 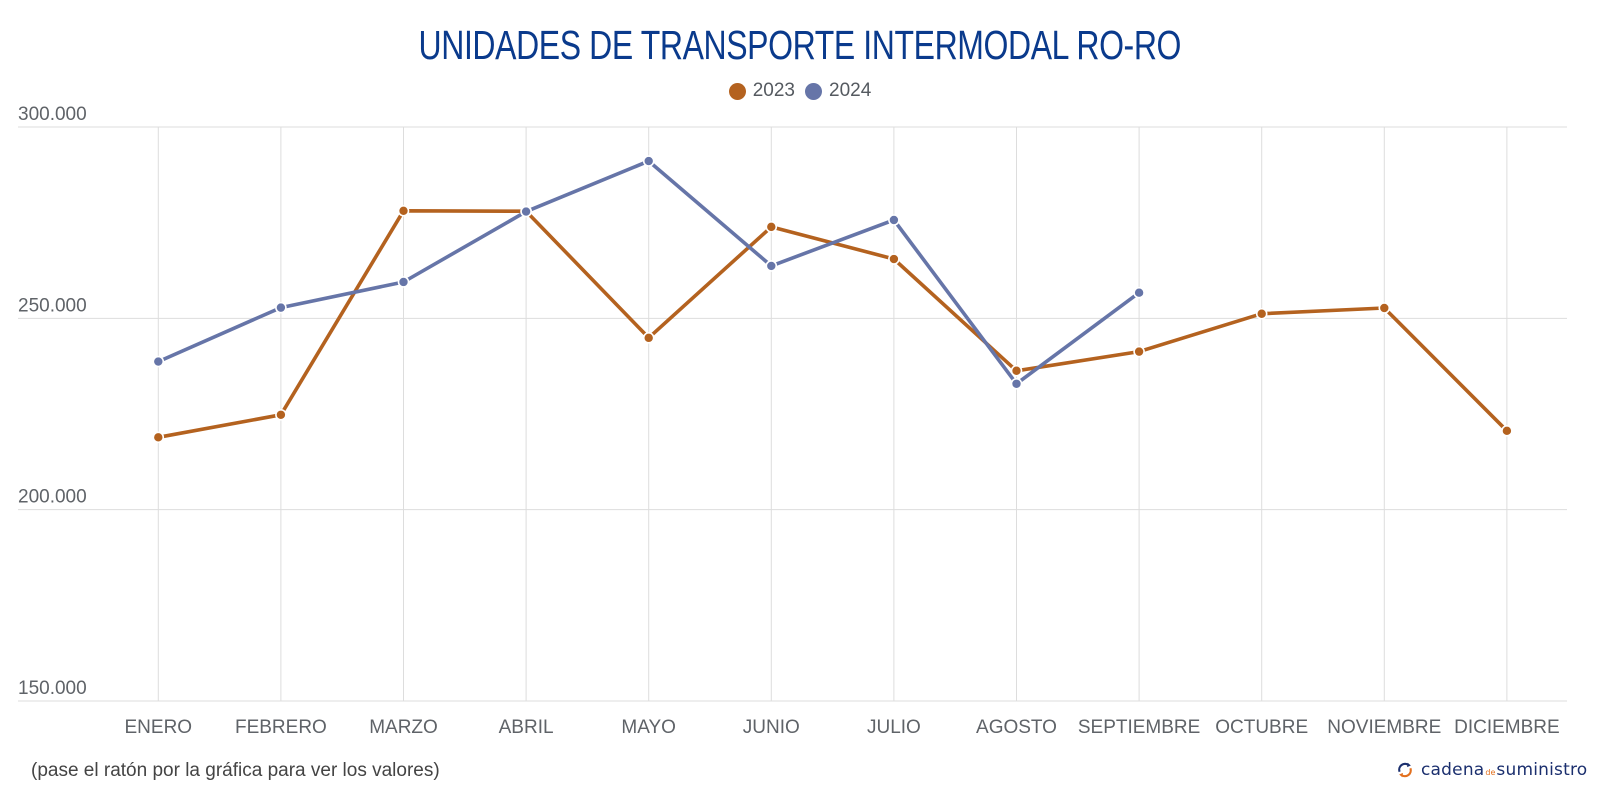 What do you see at coordinates (281, 727) in the screenshot?
I see `x-tick-label: FEBRERO` at bounding box center [281, 727].